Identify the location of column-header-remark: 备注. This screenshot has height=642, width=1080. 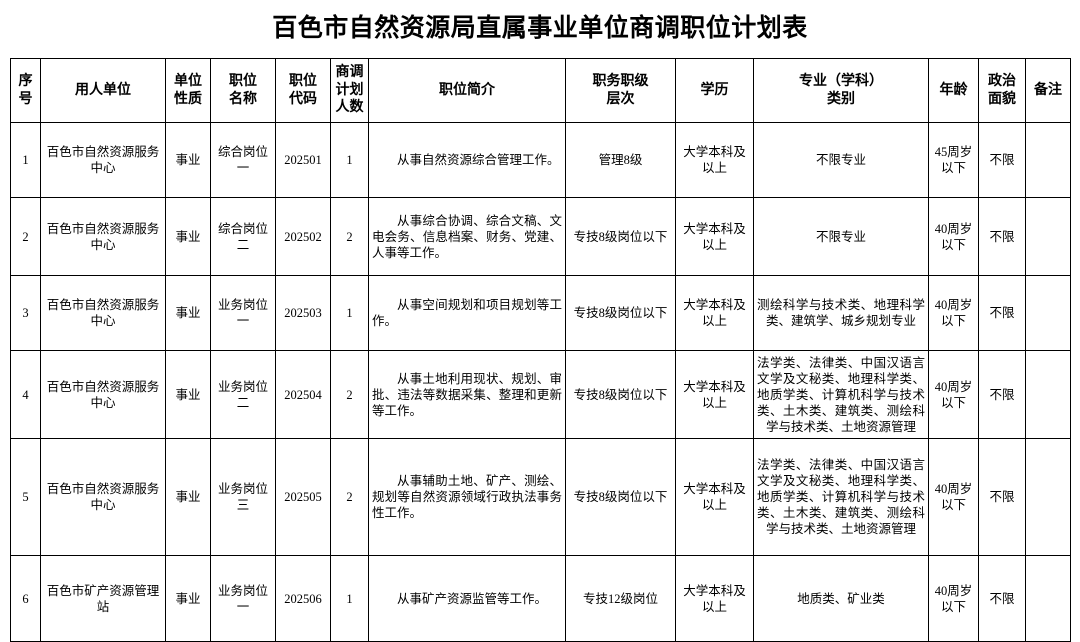
(1048, 90).